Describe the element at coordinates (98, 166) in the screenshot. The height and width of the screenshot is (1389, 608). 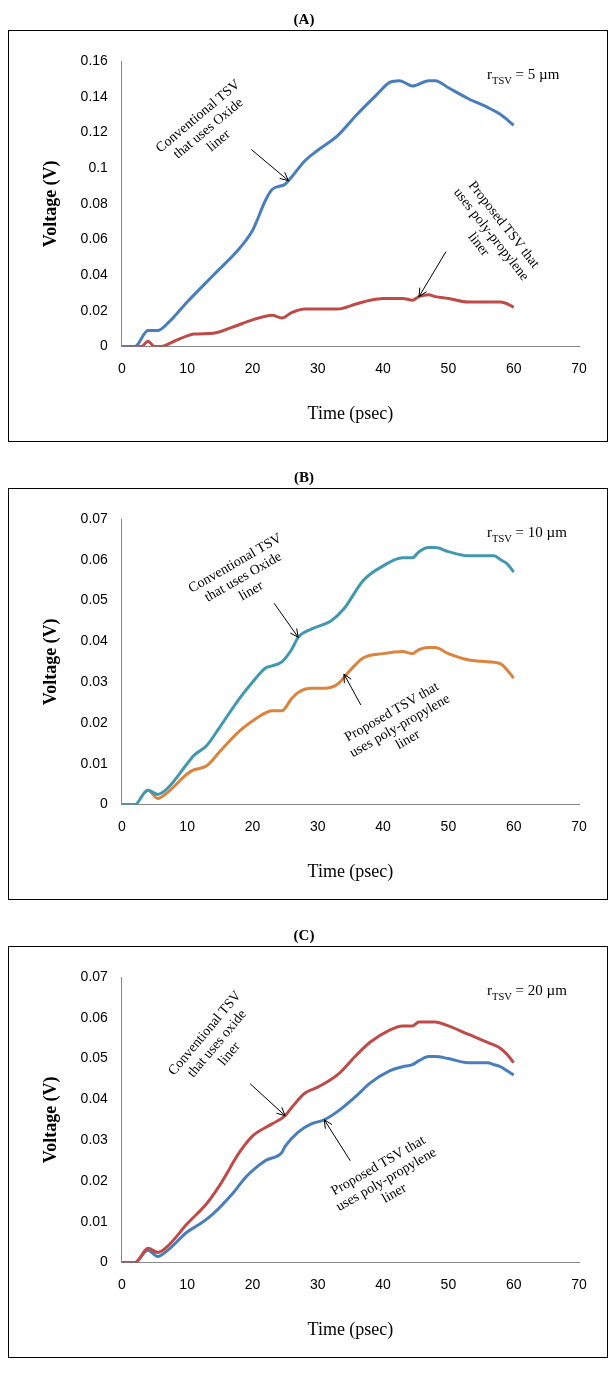
I see `y-tick-label: 0.1` at that location.